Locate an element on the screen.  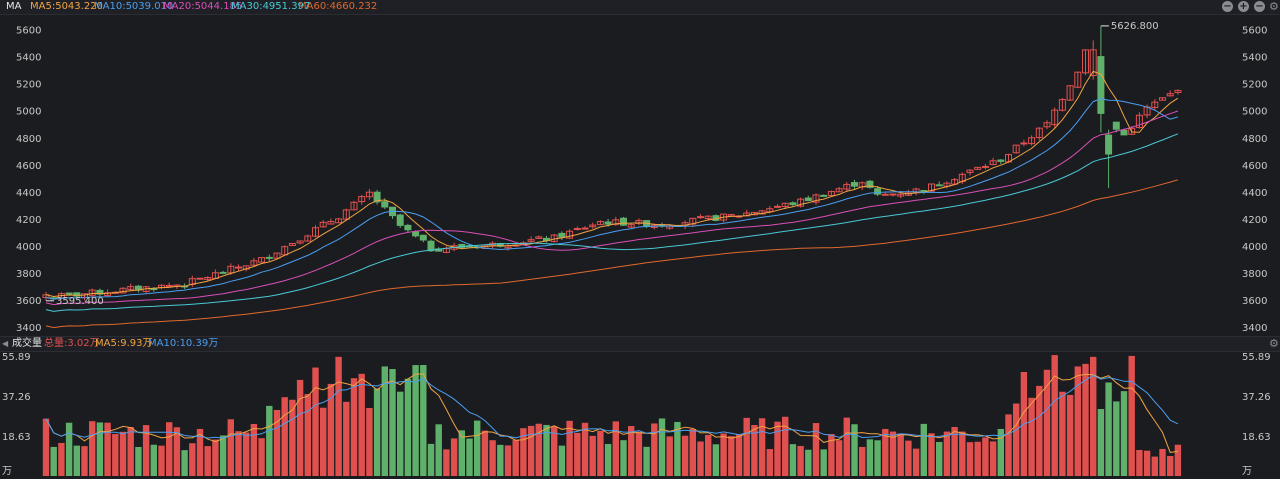
collapse-icon: ◀ is located at coordinates (5, 343).